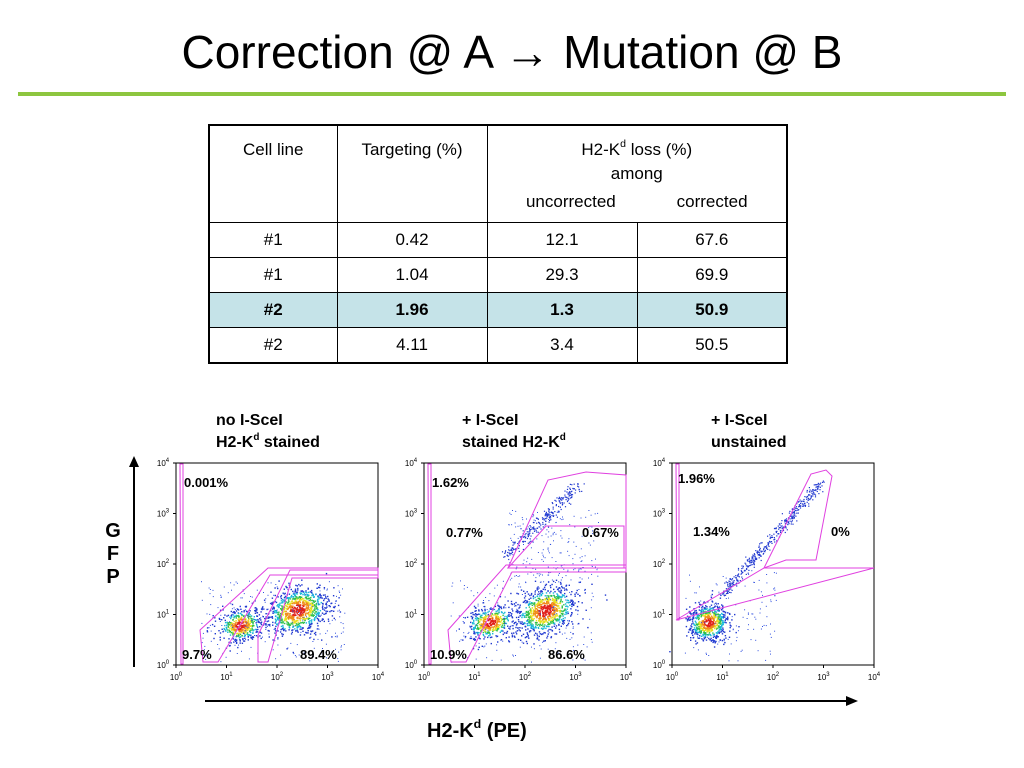  I want to click on table-row: #1 1.04 29.3 69.9, so click(498, 275).